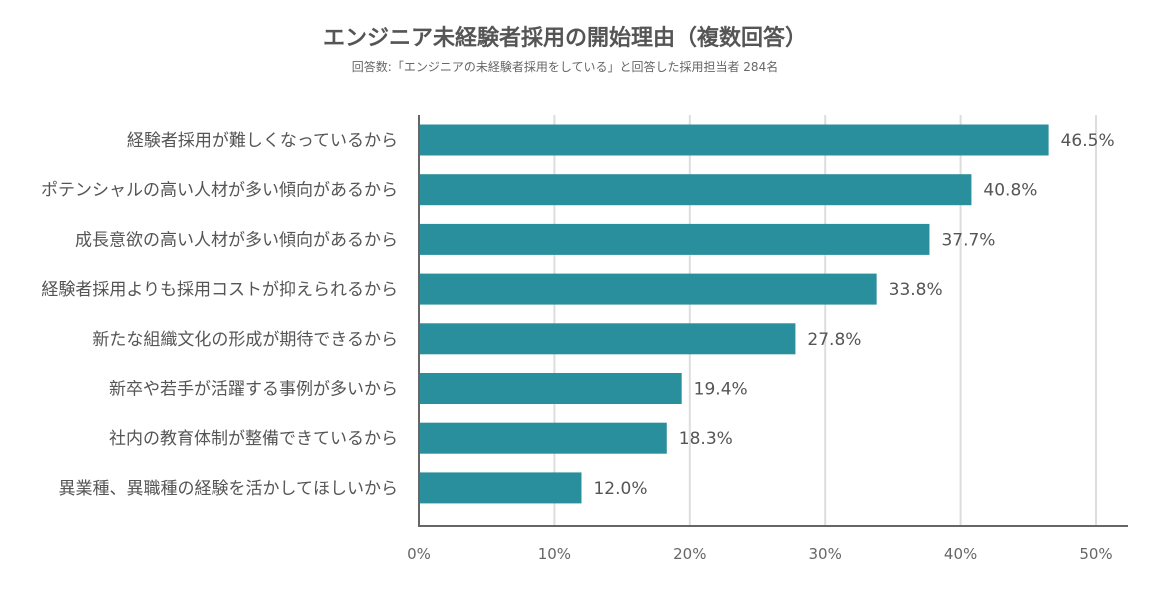 The image size is (1162, 592). Describe the element at coordinates (564, 38) in the screenshot. I see `chart-title: エンジニア未経験者採用の開始理由（複数回答）` at that location.